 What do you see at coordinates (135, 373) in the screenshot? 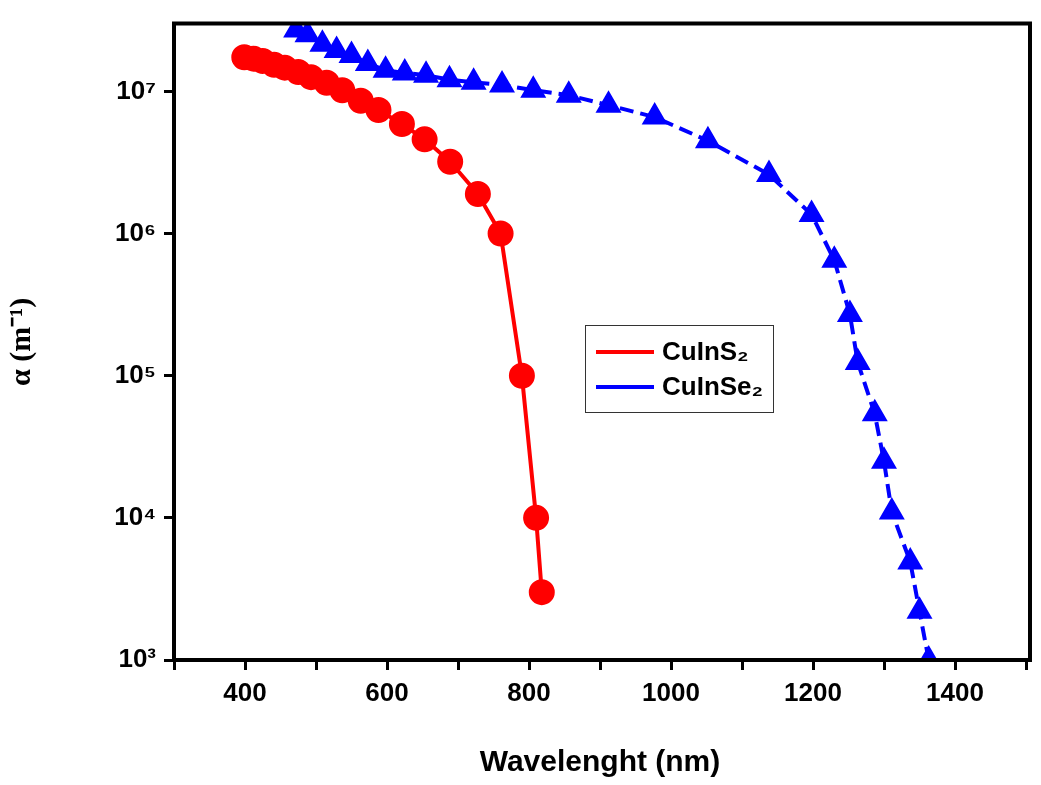
I see `y-tick-label: 10⁵` at bounding box center [135, 373].